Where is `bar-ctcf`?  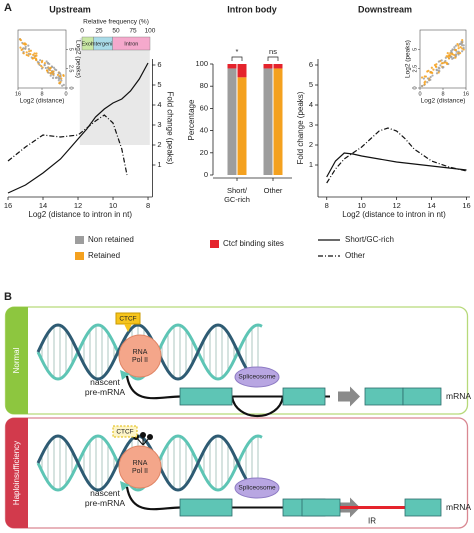
bar-ctcf is located at coordinates (278, 66).